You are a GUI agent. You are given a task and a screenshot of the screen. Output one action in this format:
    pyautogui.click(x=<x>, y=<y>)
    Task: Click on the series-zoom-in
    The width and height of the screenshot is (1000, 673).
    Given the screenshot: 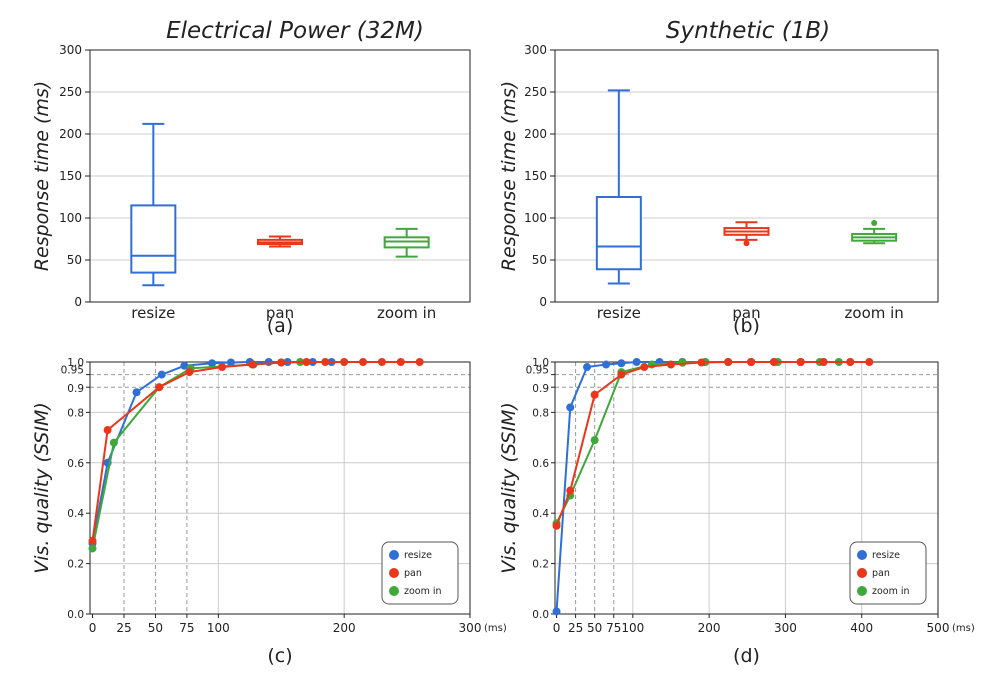 What is the action you would take?
    pyautogui.click(x=703, y=443)
    